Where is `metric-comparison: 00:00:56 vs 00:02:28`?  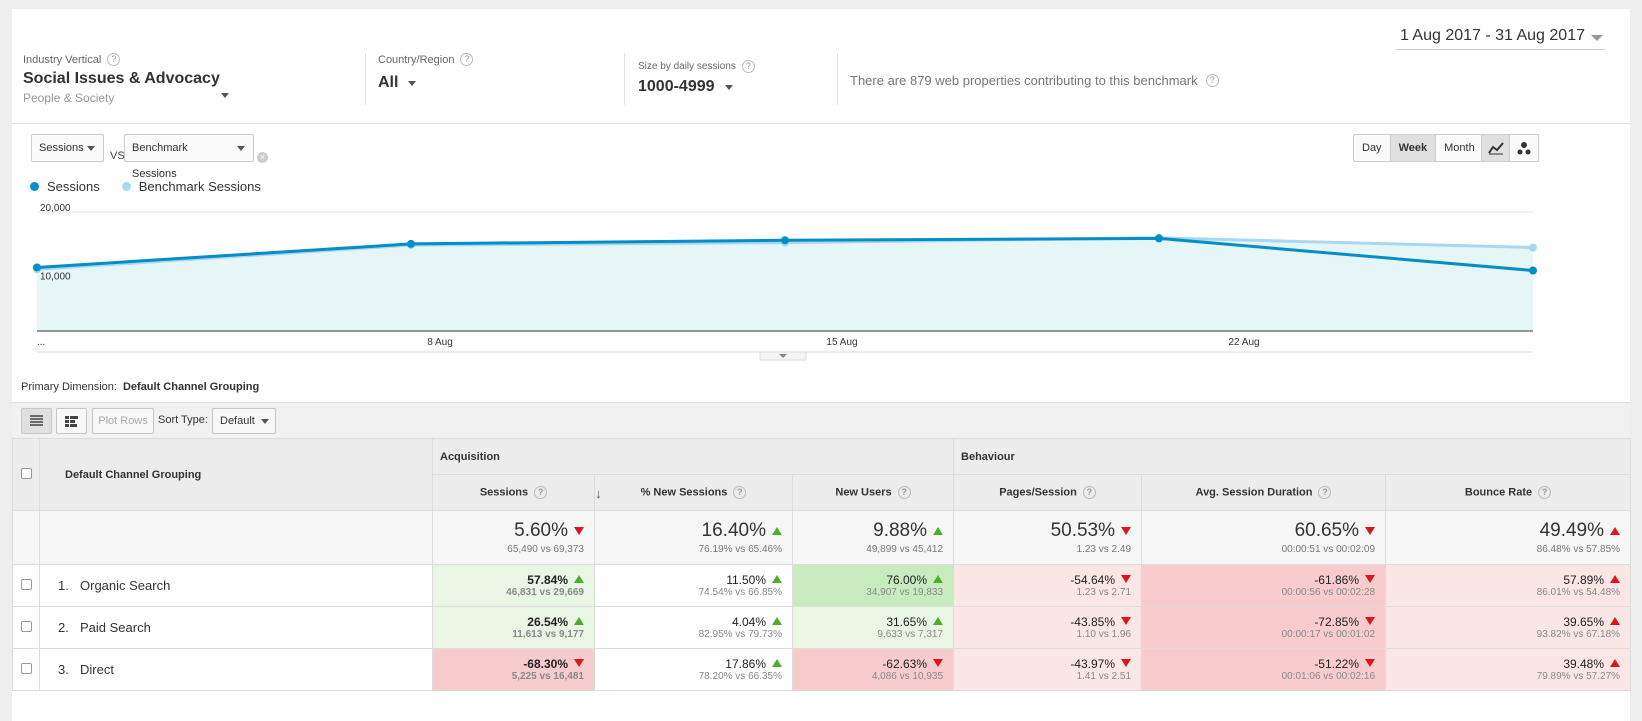
metric-comparison: 00:00:56 vs 00:02:28 is located at coordinates (1328, 592).